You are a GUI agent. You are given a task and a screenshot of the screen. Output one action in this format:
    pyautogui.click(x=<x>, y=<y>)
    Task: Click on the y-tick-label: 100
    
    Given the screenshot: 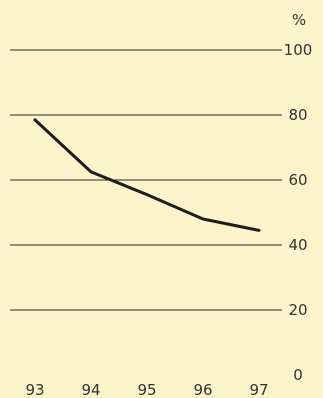 What is the action you would take?
    pyautogui.click(x=298, y=50)
    